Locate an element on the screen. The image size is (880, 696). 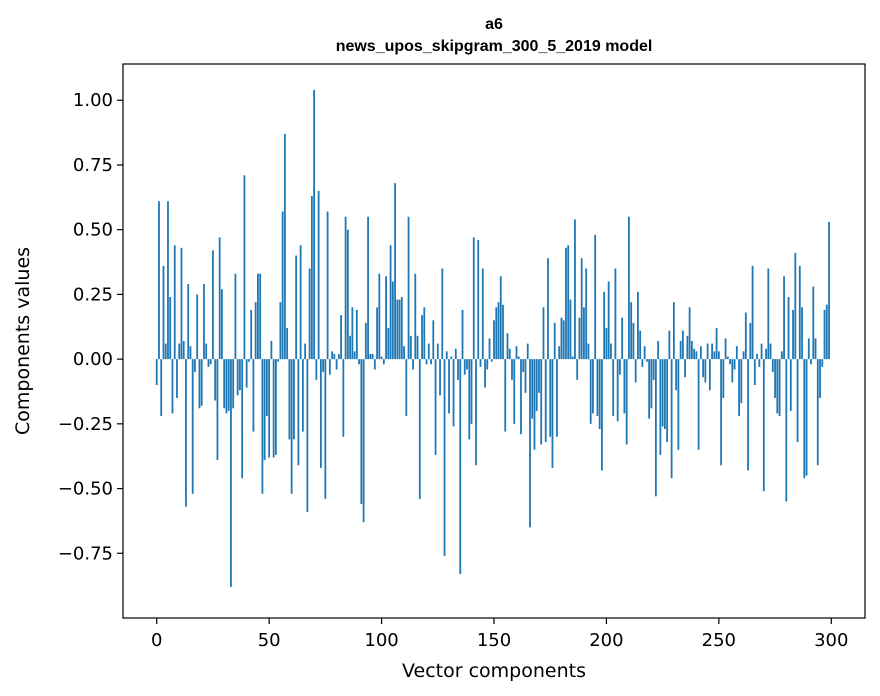
x-tick-label: 100 is located at coordinates (381, 640).